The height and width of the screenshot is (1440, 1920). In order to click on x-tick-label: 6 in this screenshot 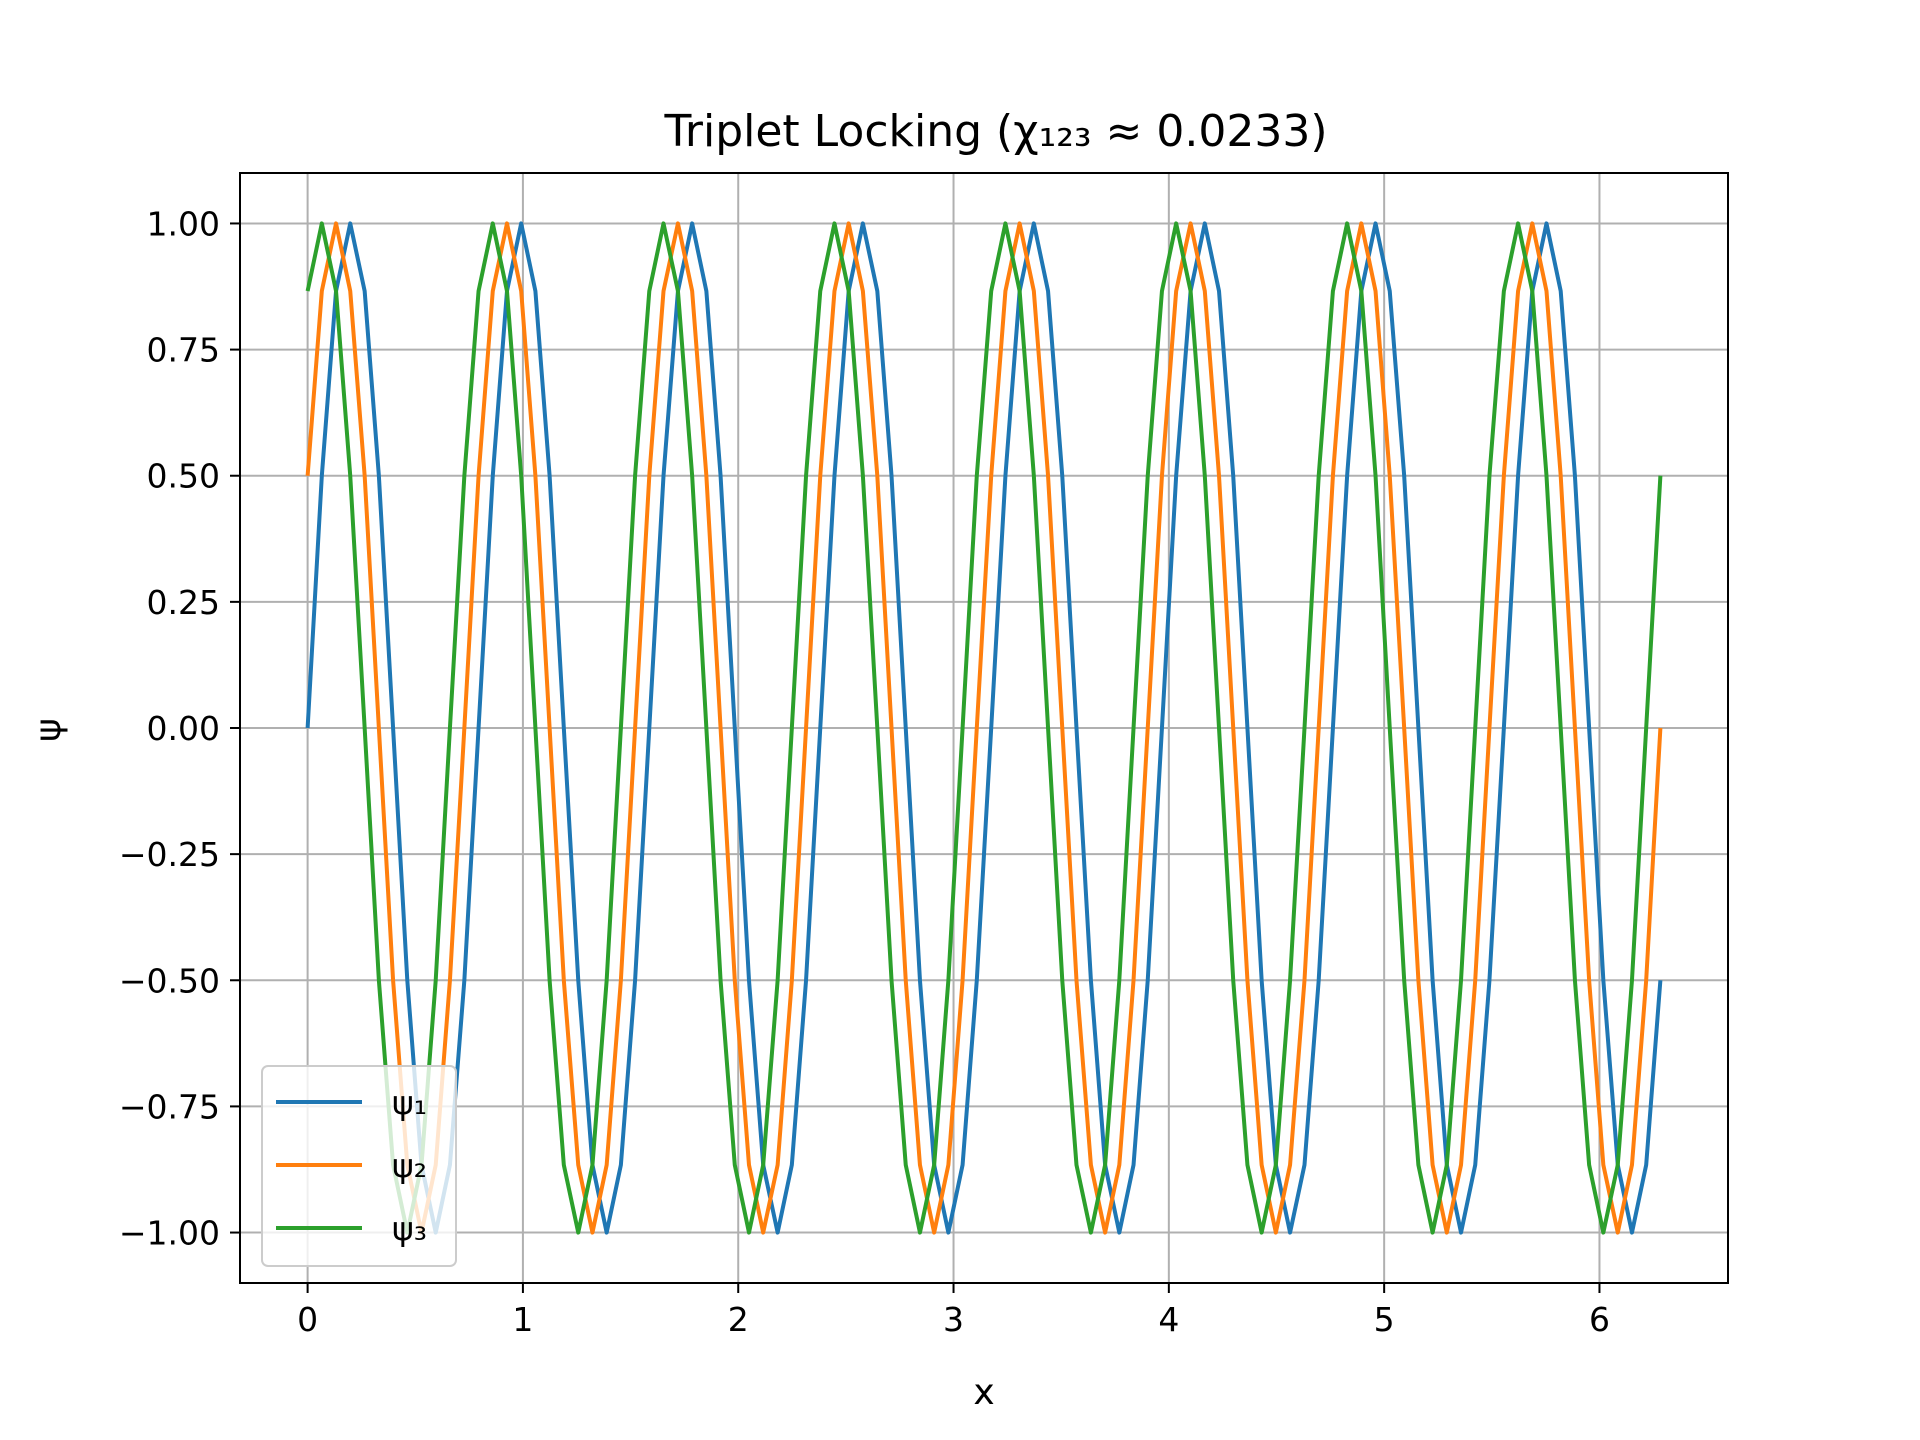, I will do `click(1599, 1319)`.